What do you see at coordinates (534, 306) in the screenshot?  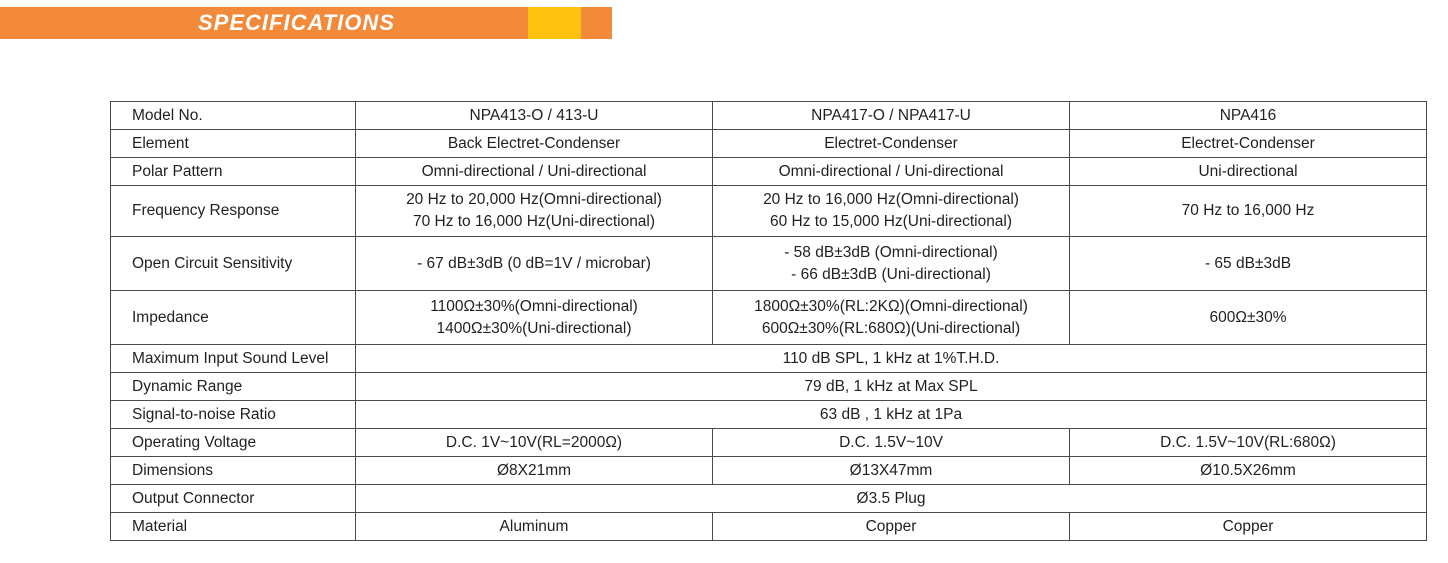 I see `cell-line: 1100Ω±30%(Omni-directional)` at bounding box center [534, 306].